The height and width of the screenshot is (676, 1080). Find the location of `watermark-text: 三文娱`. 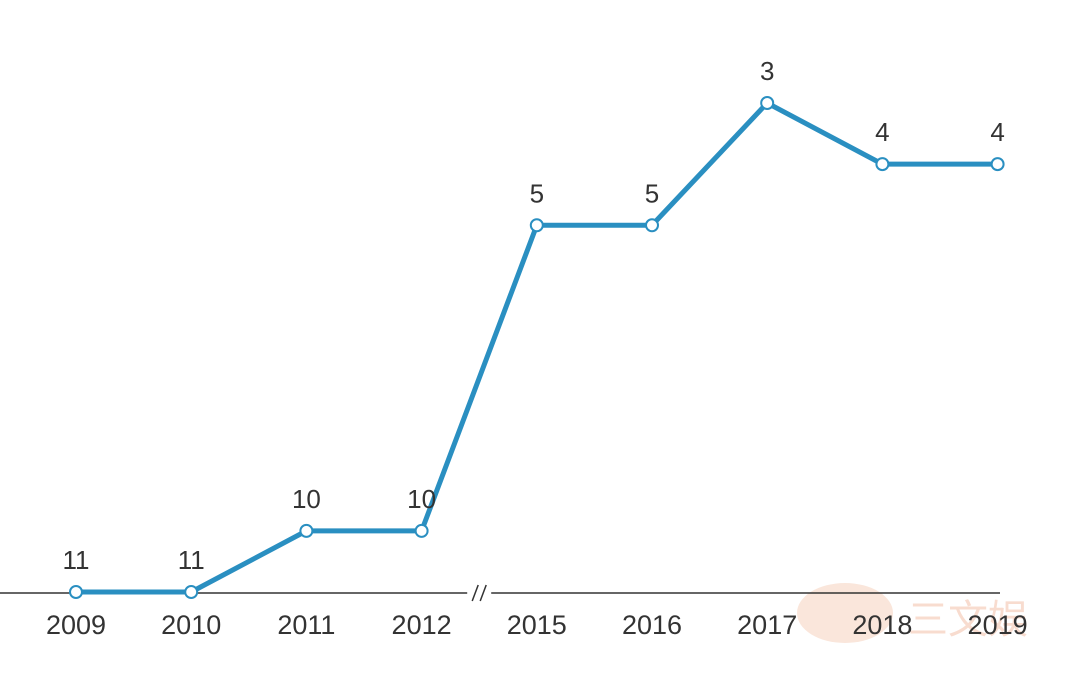

watermark-text: 三文娱 is located at coordinates (968, 620).